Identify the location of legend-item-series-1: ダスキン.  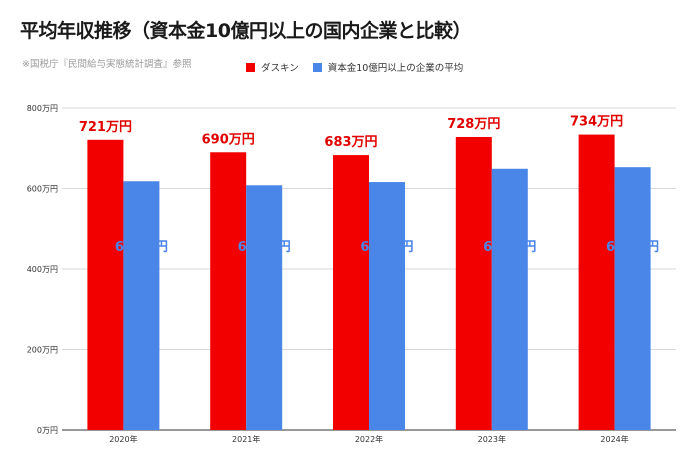
(272, 67).